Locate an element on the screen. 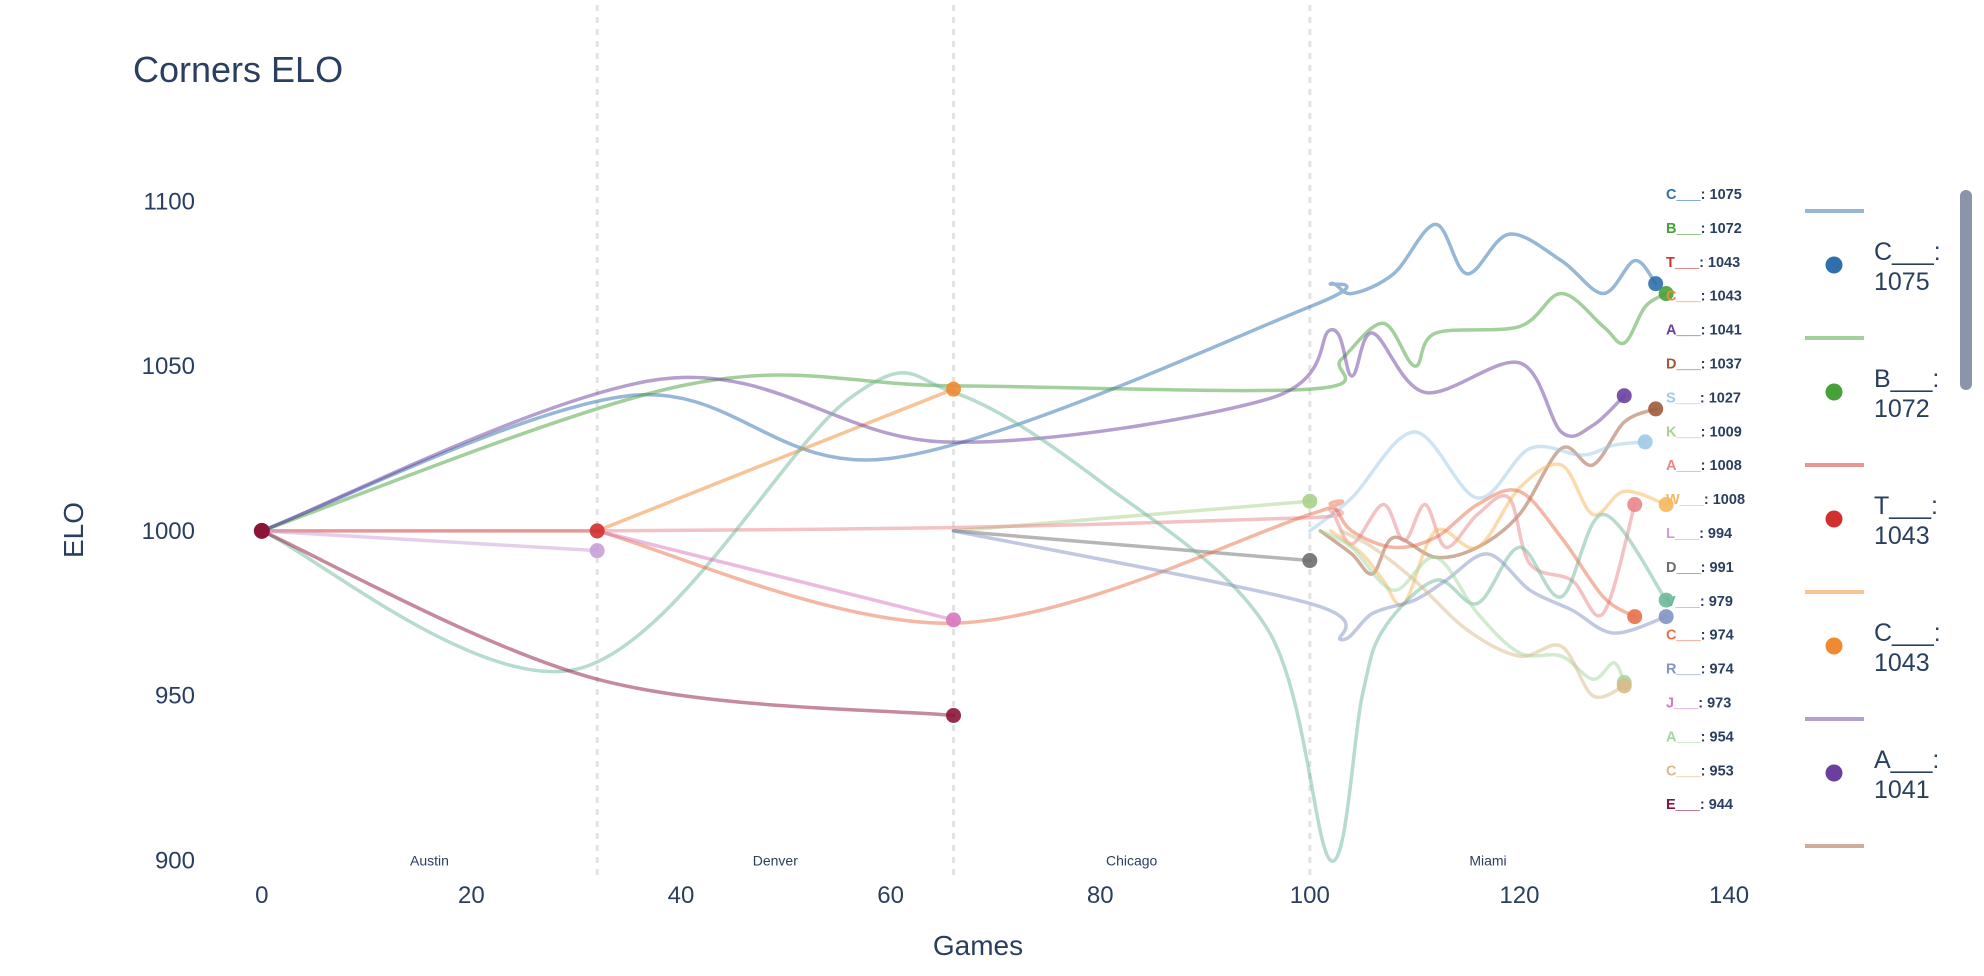  legend-value: 1072 is located at coordinates (1902, 409).